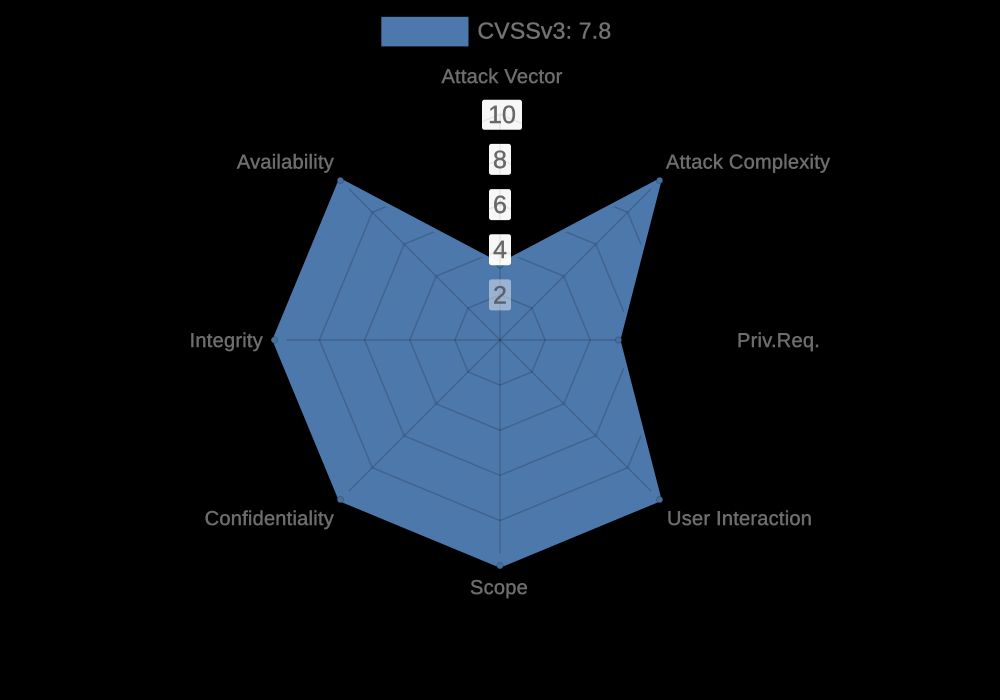 This screenshot has width=1000, height=700. Describe the element at coordinates (500, 205) in the screenshot. I see `svg-text: 6` at that location.